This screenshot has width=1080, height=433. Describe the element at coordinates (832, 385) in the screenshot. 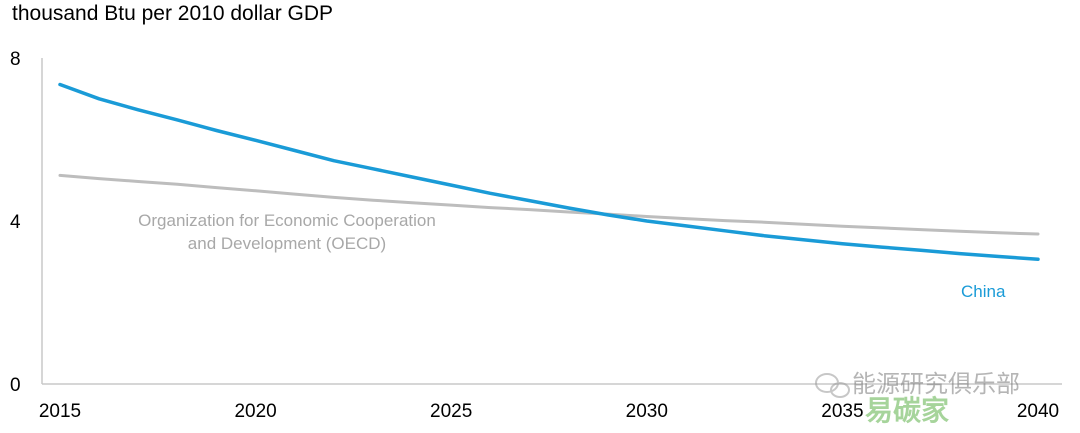

I see `wechat-icon` at that location.